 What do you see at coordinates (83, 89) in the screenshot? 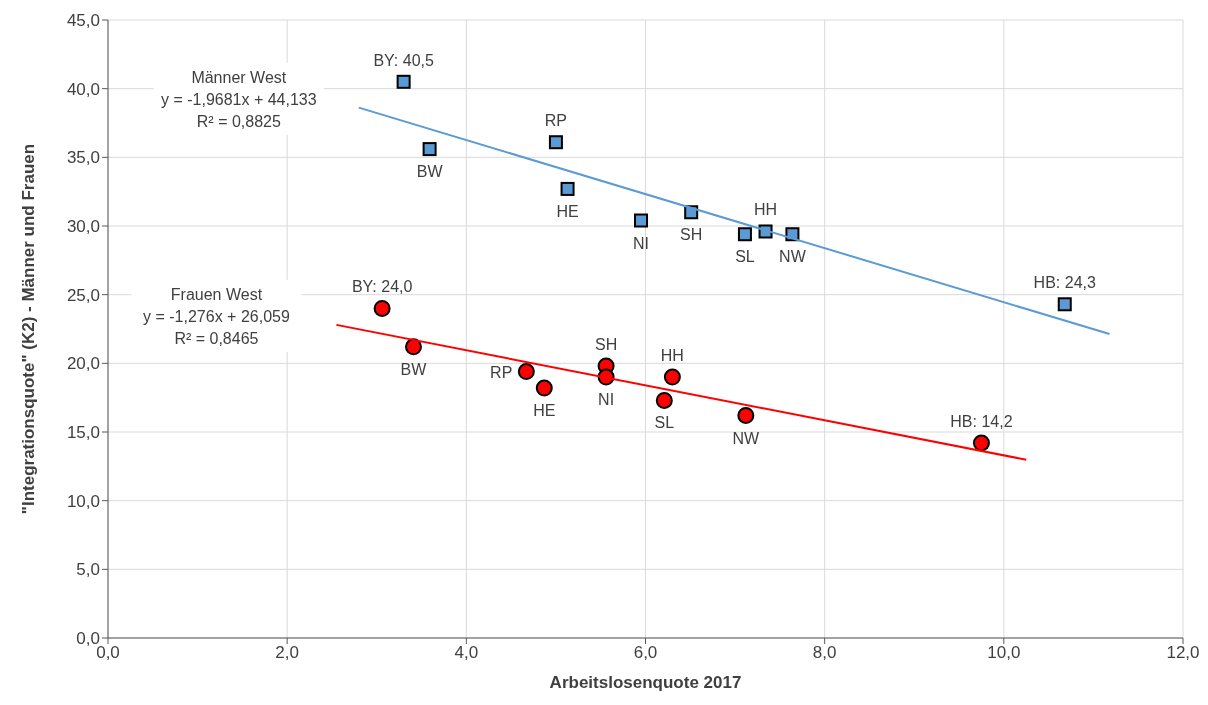
I see `y-tick-label: 40,0` at bounding box center [83, 89].